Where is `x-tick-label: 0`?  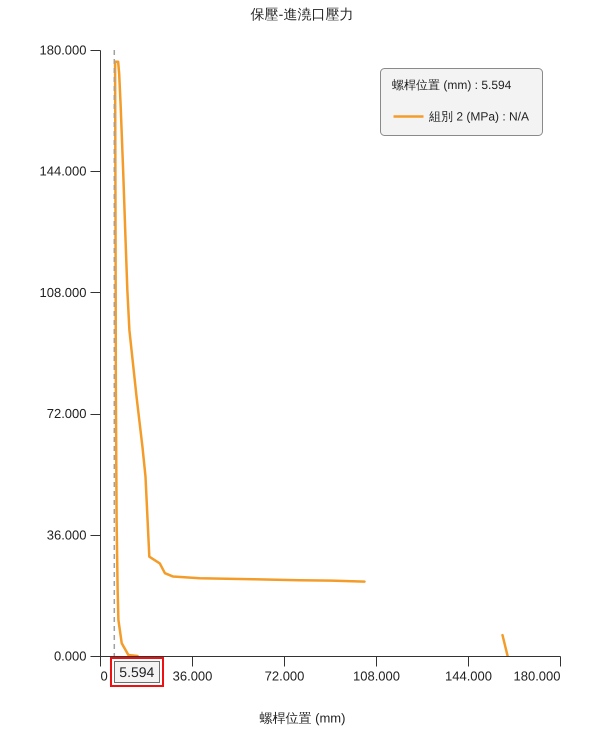 x-tick-label: 0 is located at coordinates (104, 676).